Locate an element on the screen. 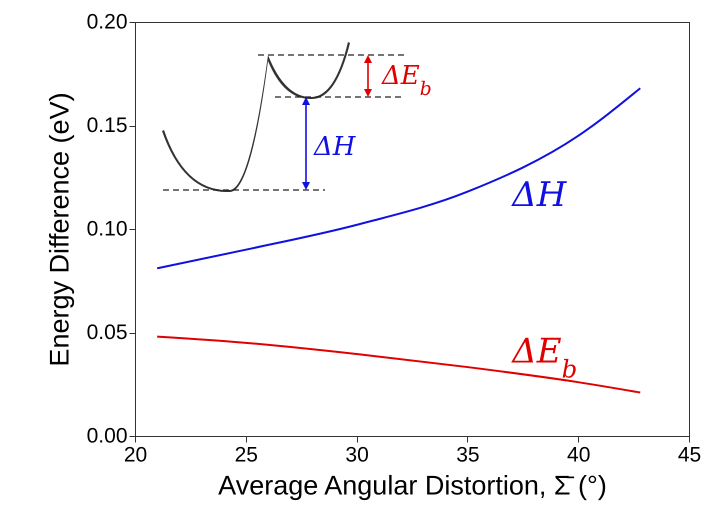 The height and width of the screenshot is (523, 710). annotation: ΔH is located at coordinates (335, 147).